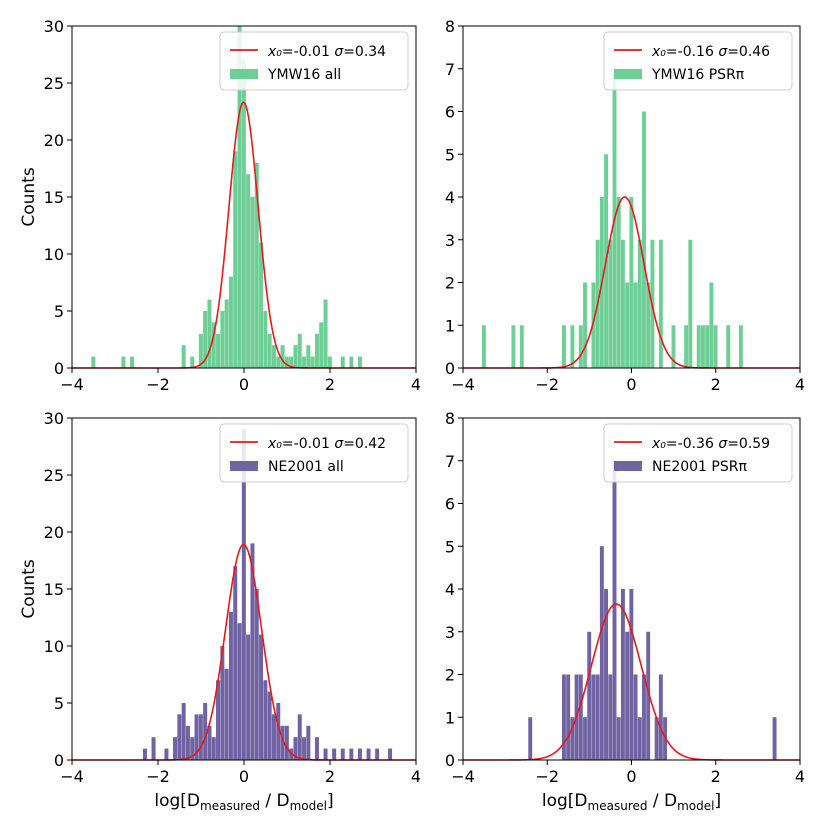 This screenshot has width=830, height=830. I want to click on y-tick-label: 3, so click(450, 240).